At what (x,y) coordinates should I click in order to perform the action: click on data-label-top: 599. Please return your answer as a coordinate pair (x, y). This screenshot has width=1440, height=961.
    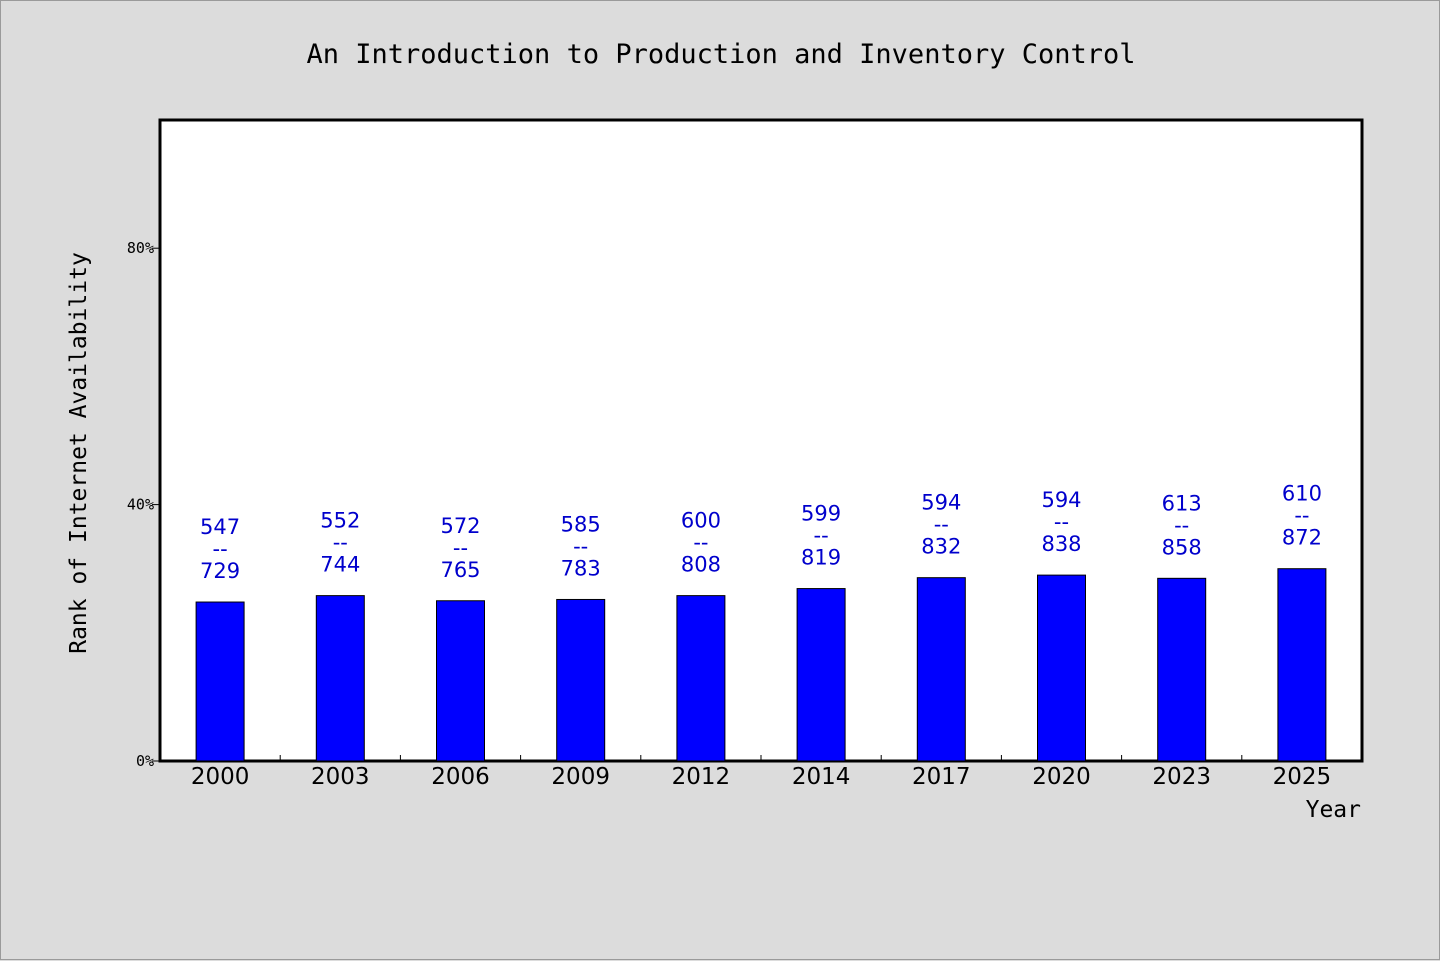
    Looking at the image, I should click on (821, 514).